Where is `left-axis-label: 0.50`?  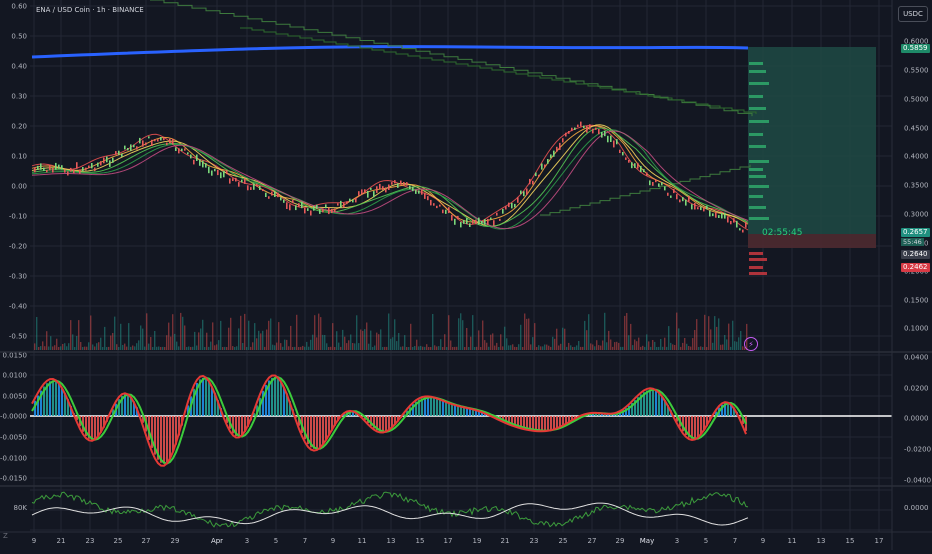 left-axis-label: 0.50 is located at coordinates (19, 37).